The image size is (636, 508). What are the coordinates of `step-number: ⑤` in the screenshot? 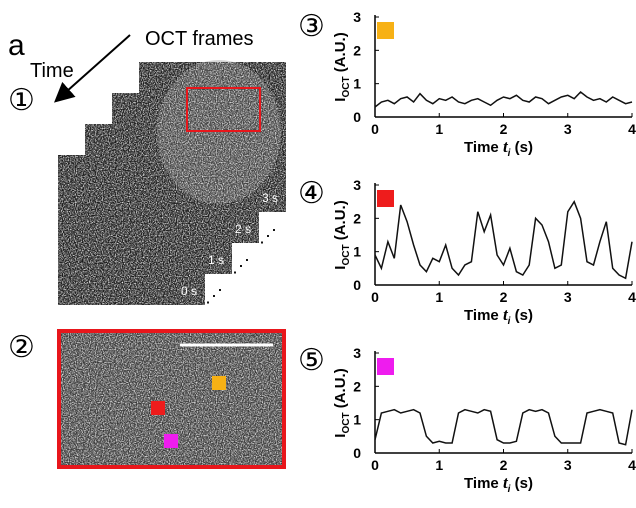 It's located at (311, 360).